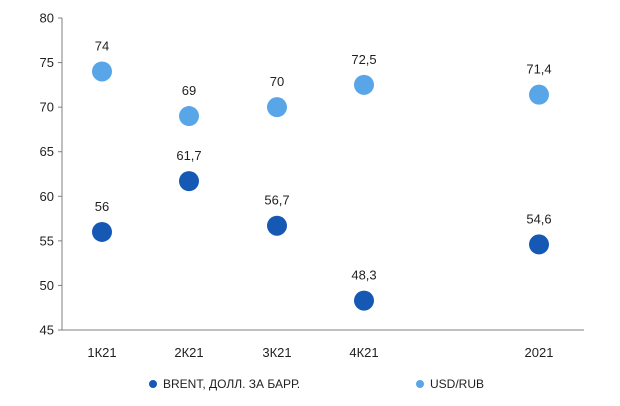 The height and width of the screenshot is (406, 620). What do you see at coordinates (101, 352) in the screenshot?
I see `x-tick-label: 1К21` at bounding box center [101, 352].